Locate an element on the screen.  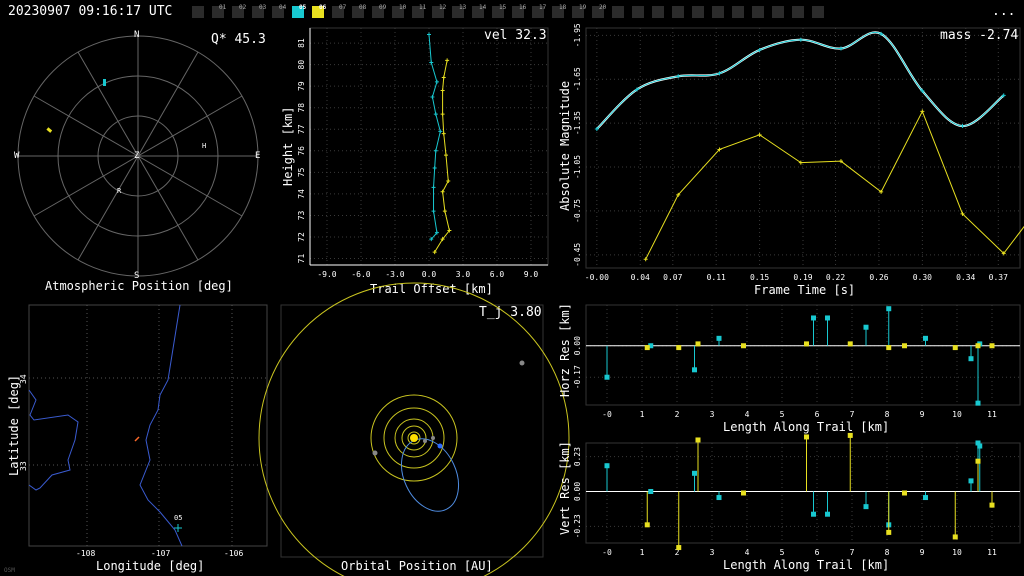
camera-toggle-slot0 is located at coordinates (198, 12).